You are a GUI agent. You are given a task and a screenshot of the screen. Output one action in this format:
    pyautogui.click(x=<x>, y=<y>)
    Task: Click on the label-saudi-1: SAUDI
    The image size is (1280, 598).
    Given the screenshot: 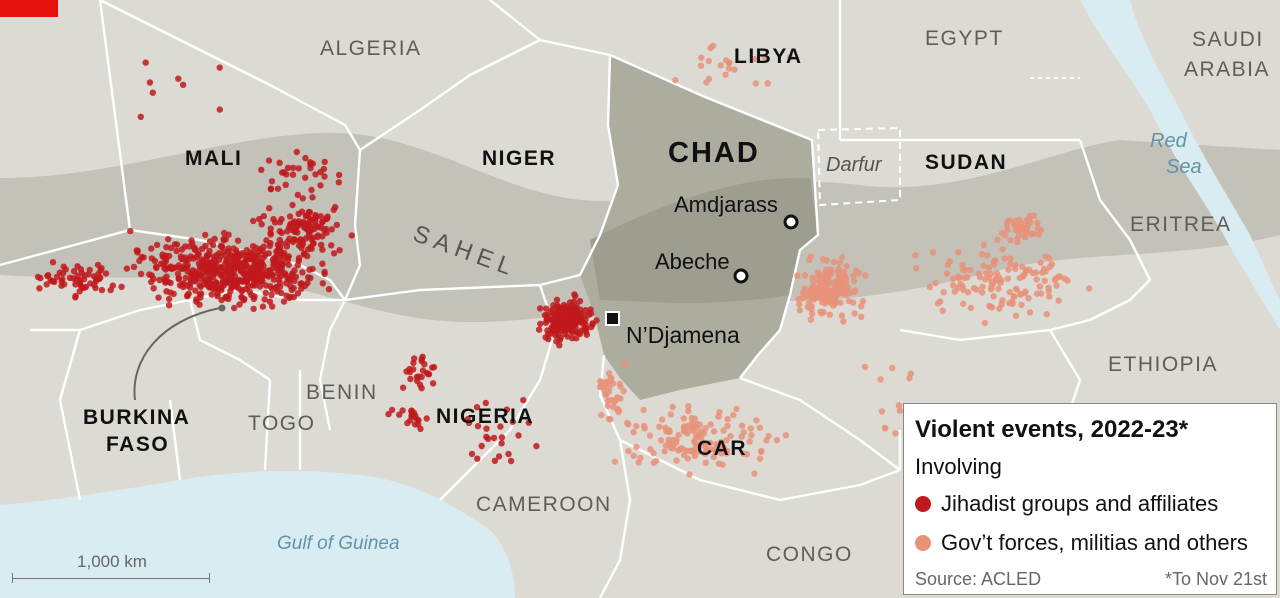 What is the action you would take?
    pyautogui.click(x=1228, y=39)
    